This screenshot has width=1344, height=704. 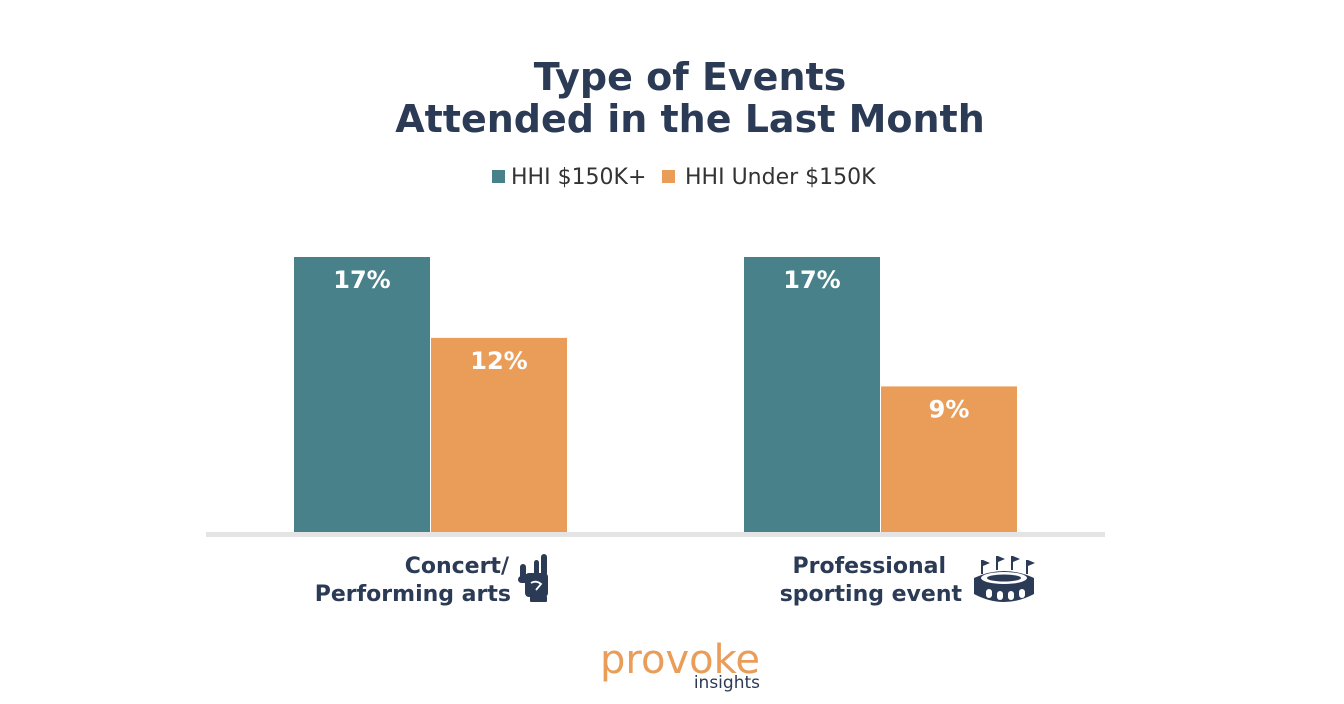 What do you see at coordinates (578, 177) in the screenshot?
I see `legend-label-series-1: HHI $150K+` at bounding box center [578, 177].